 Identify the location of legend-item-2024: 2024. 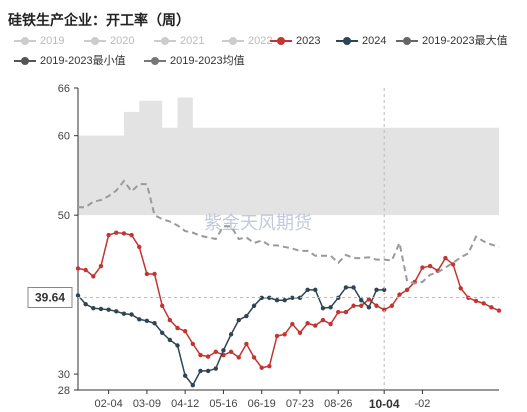
(361, 41).